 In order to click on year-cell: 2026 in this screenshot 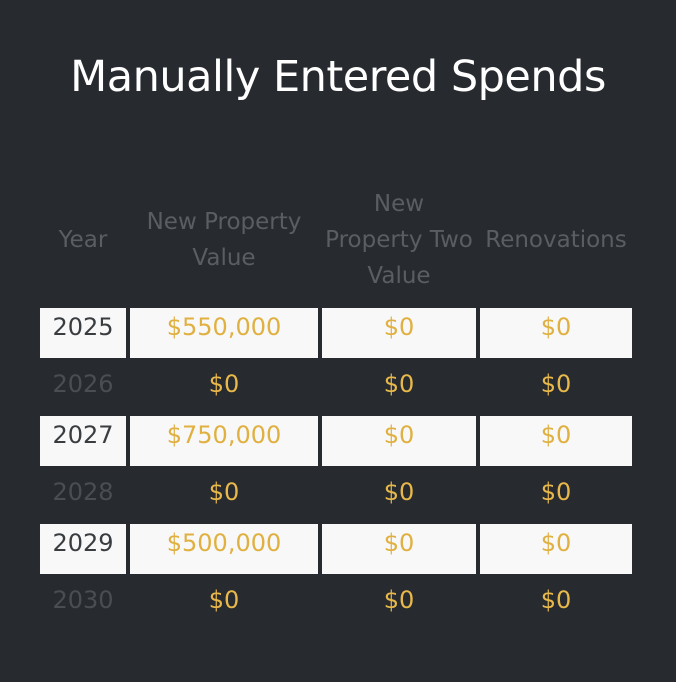, I will do `click(83, 384)`.